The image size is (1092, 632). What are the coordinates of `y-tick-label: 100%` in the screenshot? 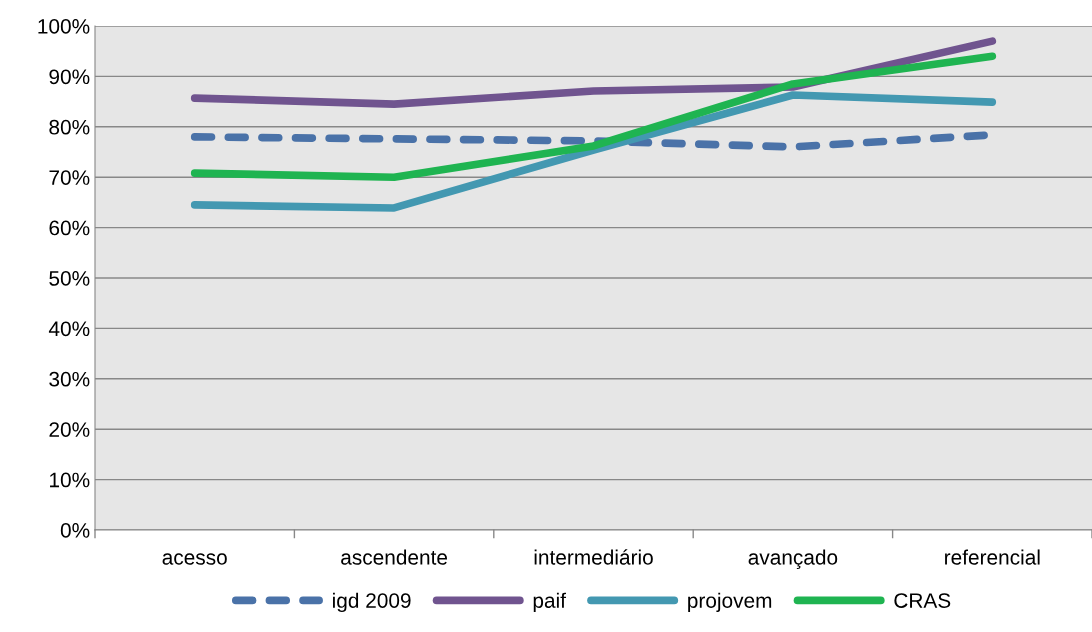 It's located at (64, 26).